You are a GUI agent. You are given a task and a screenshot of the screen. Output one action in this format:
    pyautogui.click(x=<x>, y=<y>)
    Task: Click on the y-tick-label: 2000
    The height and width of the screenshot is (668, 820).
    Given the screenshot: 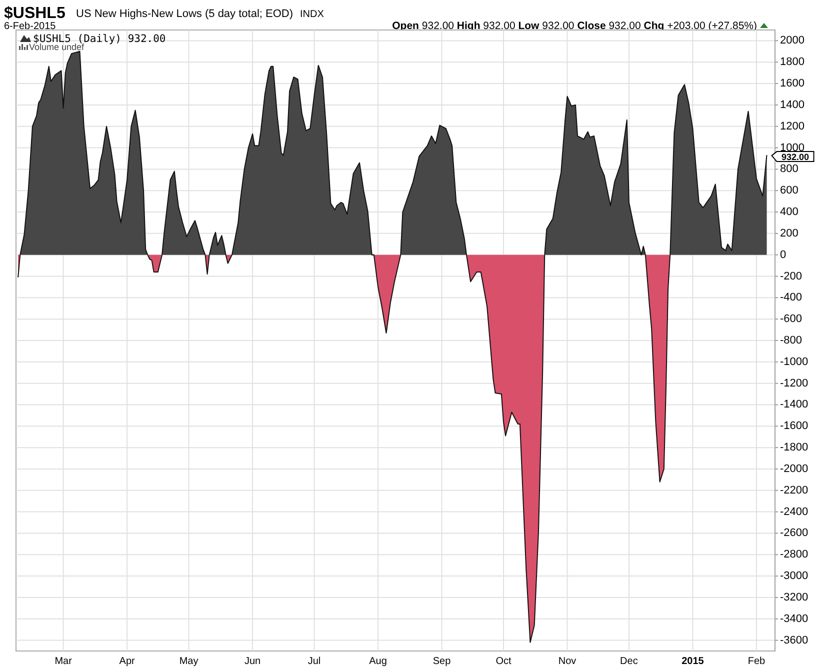 What is the action you would take?
    pyautogui.click(x=792, y=40)
    